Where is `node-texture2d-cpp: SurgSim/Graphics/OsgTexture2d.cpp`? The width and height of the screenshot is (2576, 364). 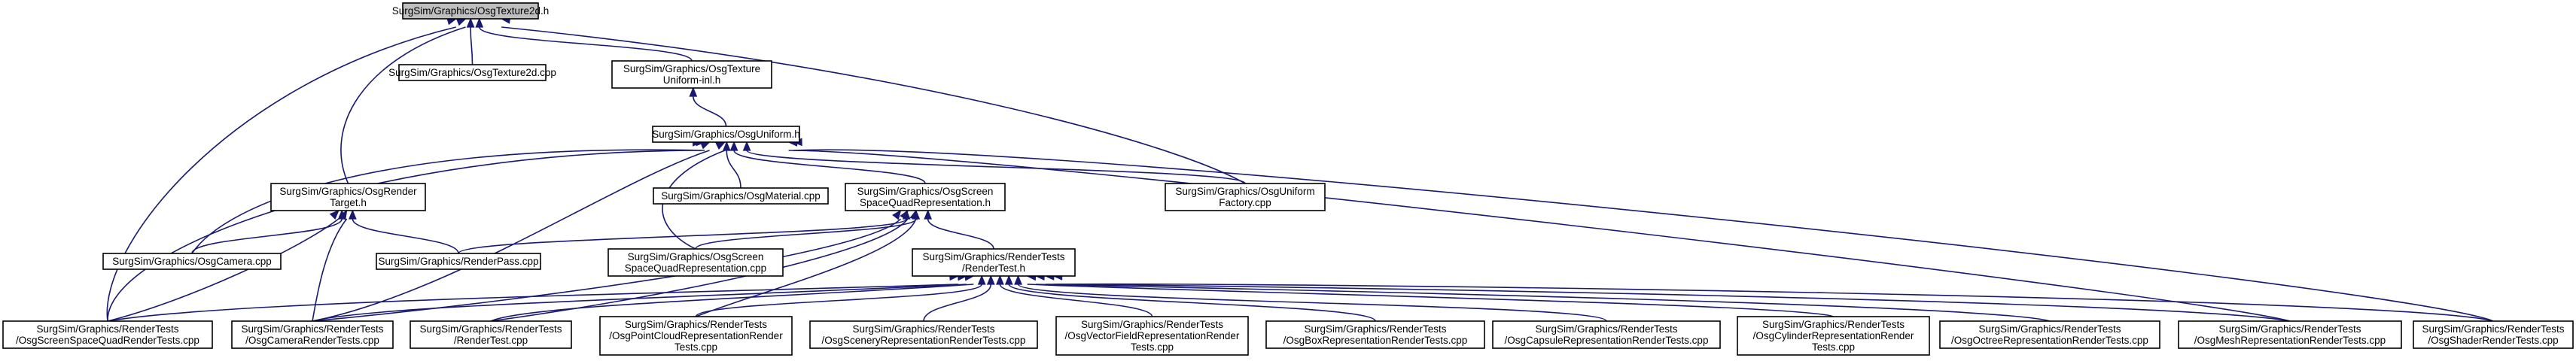
node-texture2d-cpp: SurgSim/Graphics/OsgTexture2d.cpp is located at coordinates (472, 72).